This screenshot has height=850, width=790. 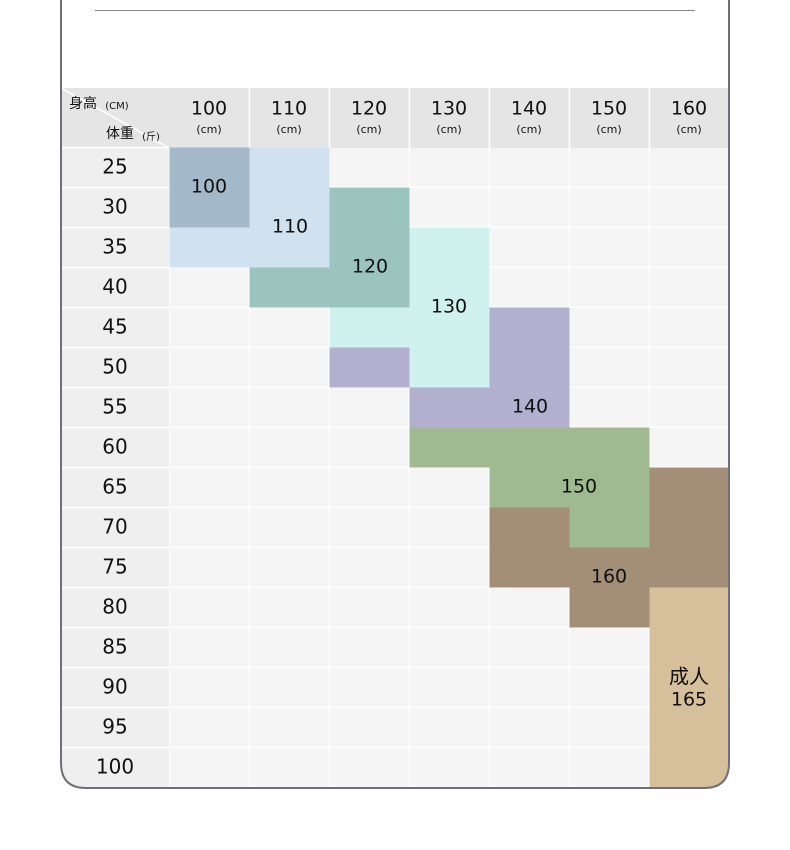 I want to click on column-height: 150, so click(x=609, y=109).